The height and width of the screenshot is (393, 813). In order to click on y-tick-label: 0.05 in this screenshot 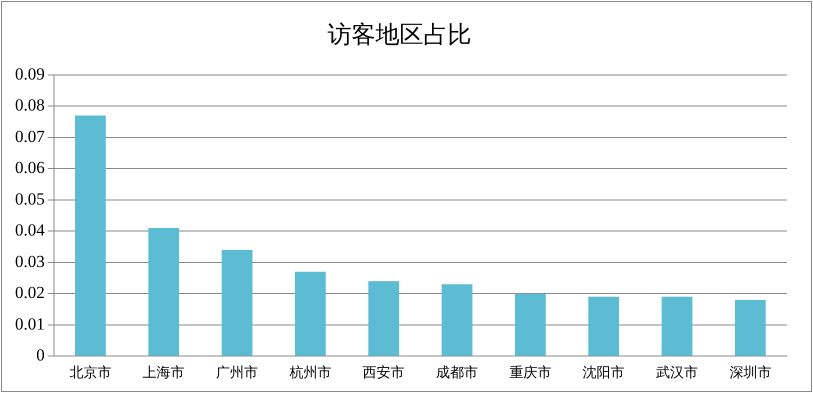, I will do `click(30, 198)`.